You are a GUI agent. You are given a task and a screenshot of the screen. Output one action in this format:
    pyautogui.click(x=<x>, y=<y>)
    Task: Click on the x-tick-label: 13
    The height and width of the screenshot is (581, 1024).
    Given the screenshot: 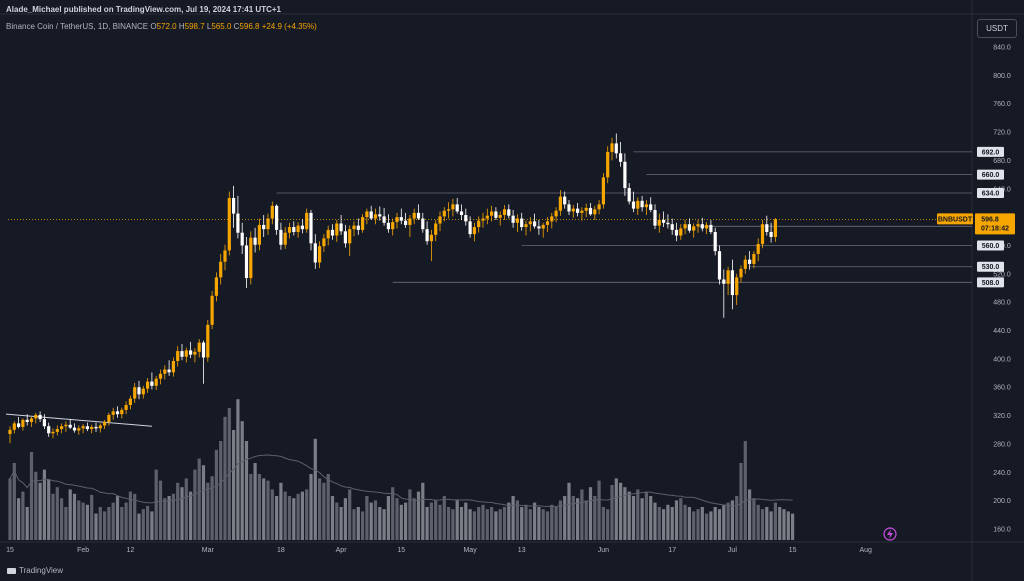 What is the action you would take?
    pyautogui.click(x=522, y=550)
    